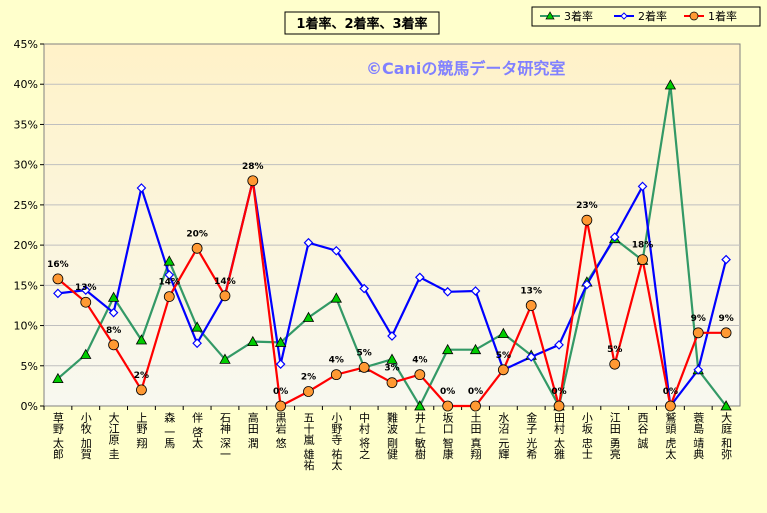  Describe the element at coordinates (29, 225) in the screenshot. I see `y-axis: 0% 5% 10% 15% 20% 25% 30% 35% 40% 45%` at that location.